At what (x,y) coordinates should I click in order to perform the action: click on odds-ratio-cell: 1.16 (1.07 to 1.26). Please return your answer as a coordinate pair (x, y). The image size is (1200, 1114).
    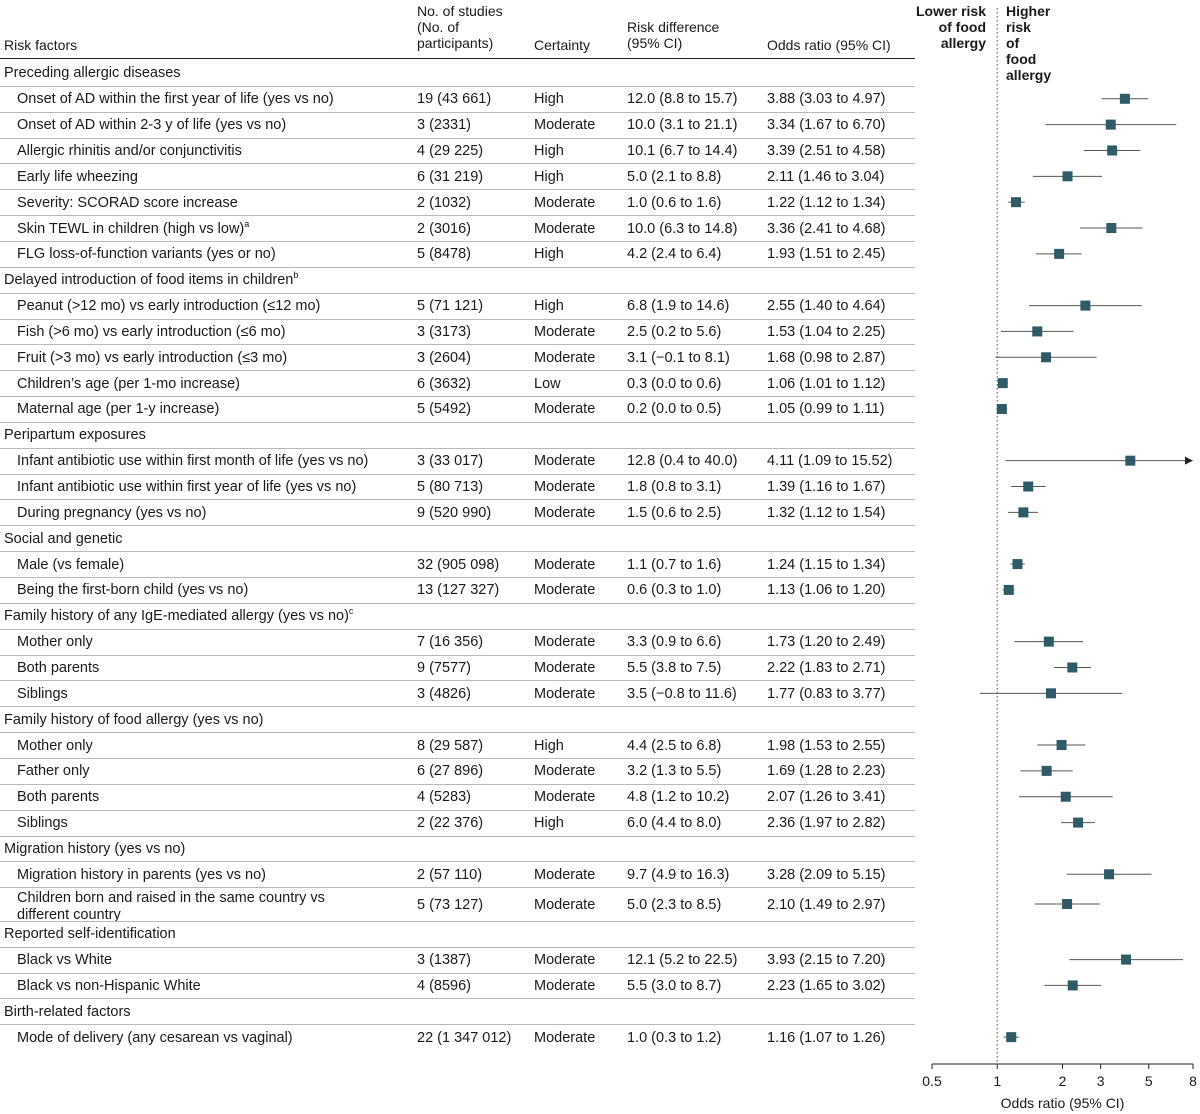
    Looking at the image, I should click on (826, 1037).